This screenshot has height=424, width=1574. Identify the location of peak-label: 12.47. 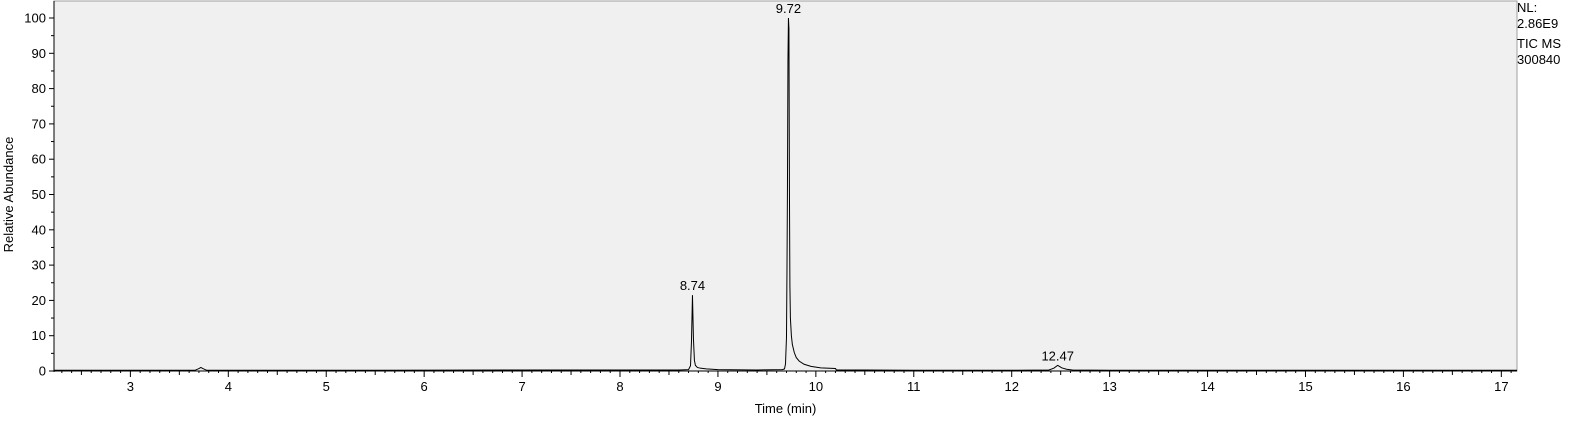
(1057, 355).